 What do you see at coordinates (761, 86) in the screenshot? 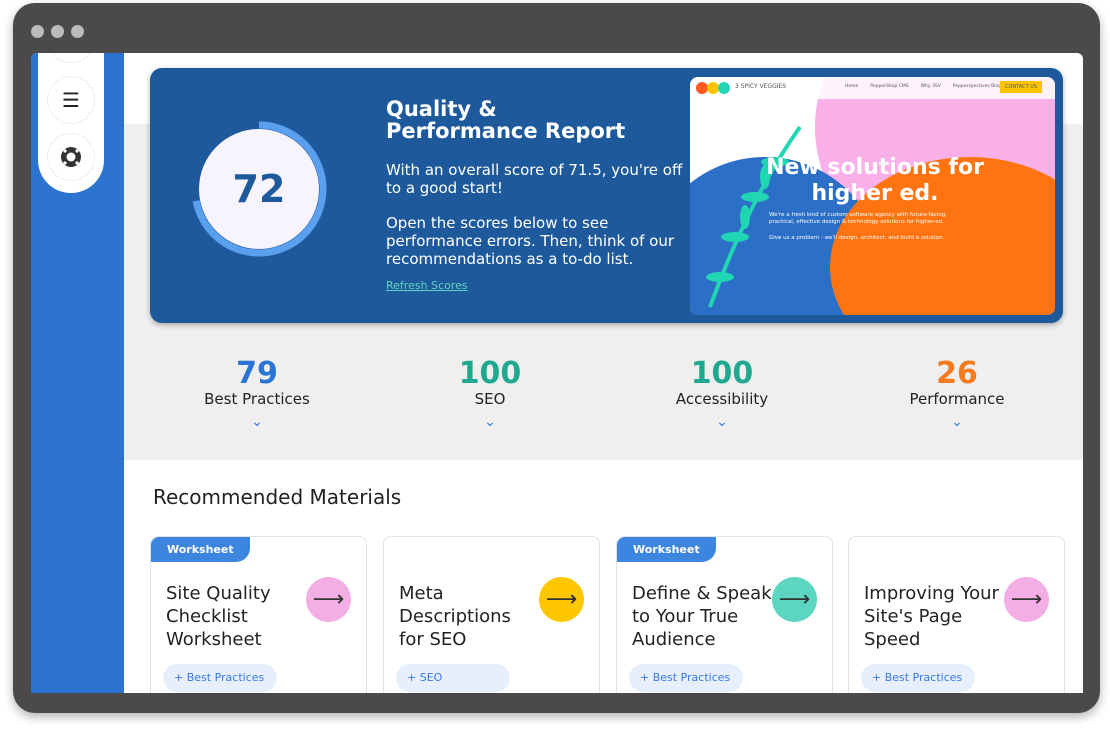
I see `preview-brand: 3 SPICY VEGGIES` at bounding box center [761, 86].